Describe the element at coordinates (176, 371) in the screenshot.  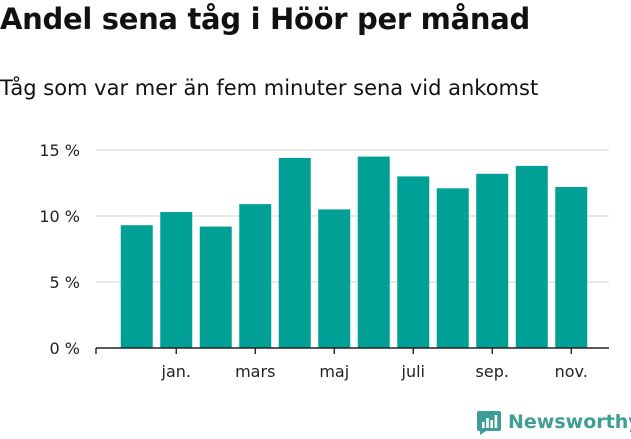
I see `x-tick-label: jan.` at that location.